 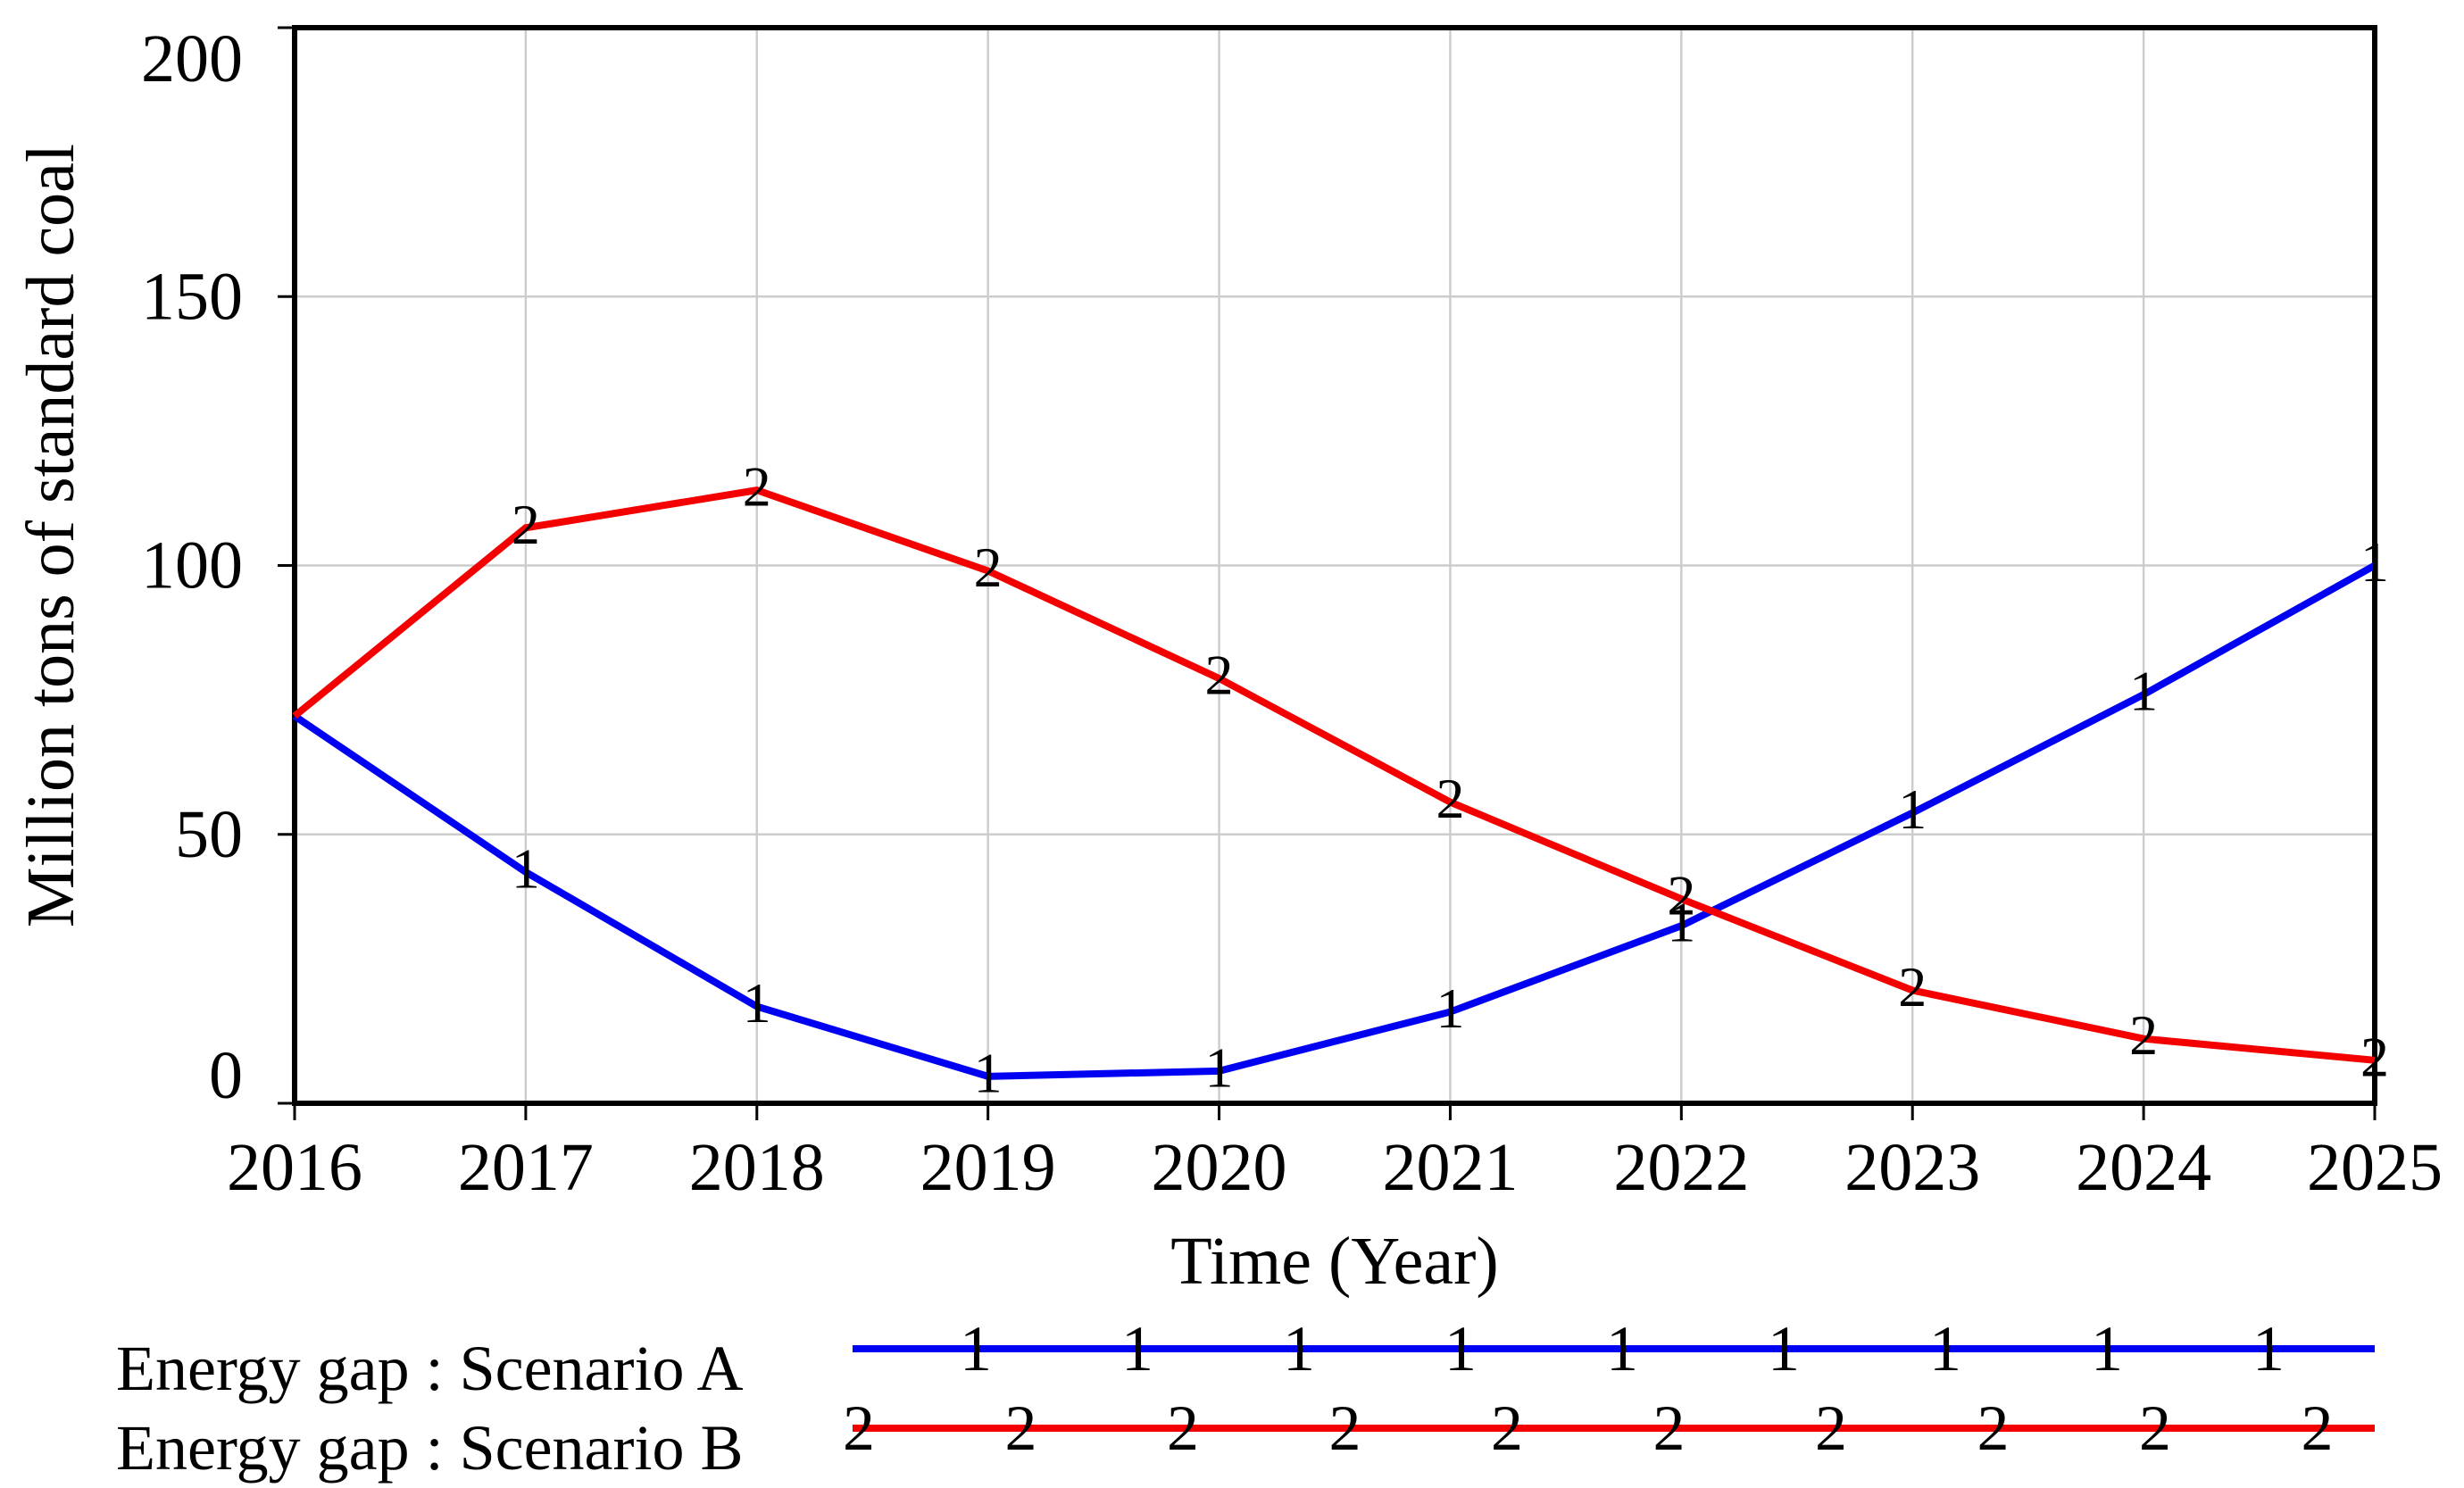 I want to click on x-tick-label: 2016, so click(x=294, y=1167).